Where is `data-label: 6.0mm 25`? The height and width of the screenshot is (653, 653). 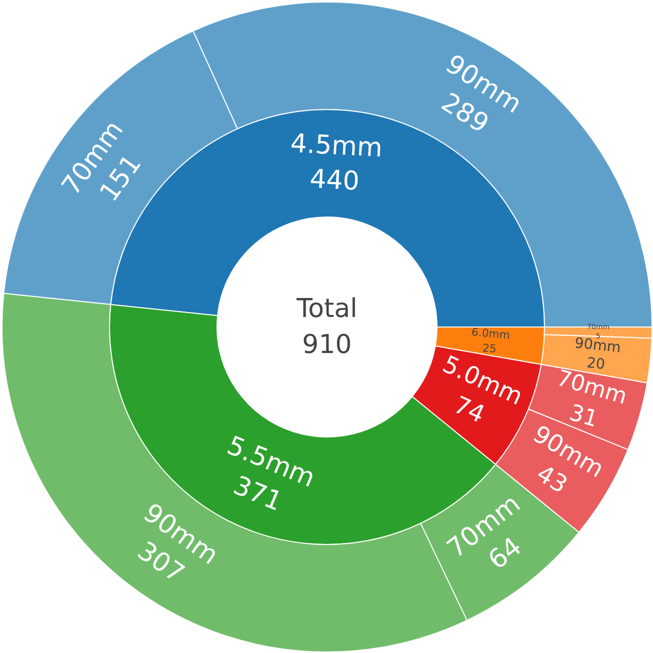 data-label: 6.0mm 25 is located at coordinates (490, 341).